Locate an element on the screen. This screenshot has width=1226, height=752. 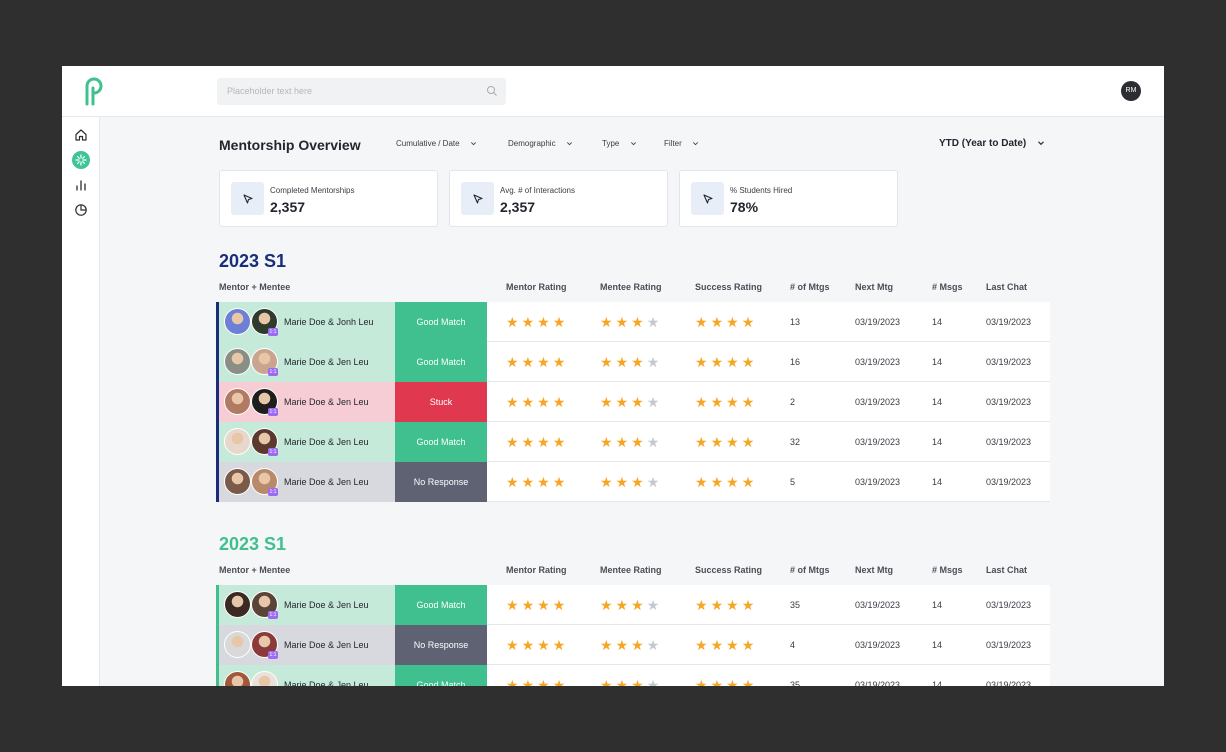
filter-type-dropdown: Type is located at coordinates (619, 143).